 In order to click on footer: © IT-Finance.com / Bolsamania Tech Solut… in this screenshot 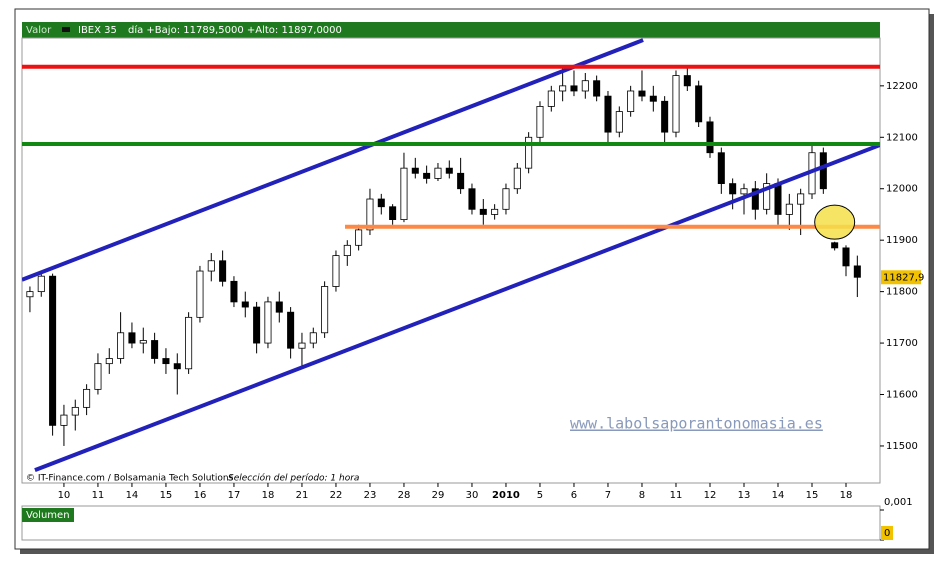, I will do `click(130, 479)`.